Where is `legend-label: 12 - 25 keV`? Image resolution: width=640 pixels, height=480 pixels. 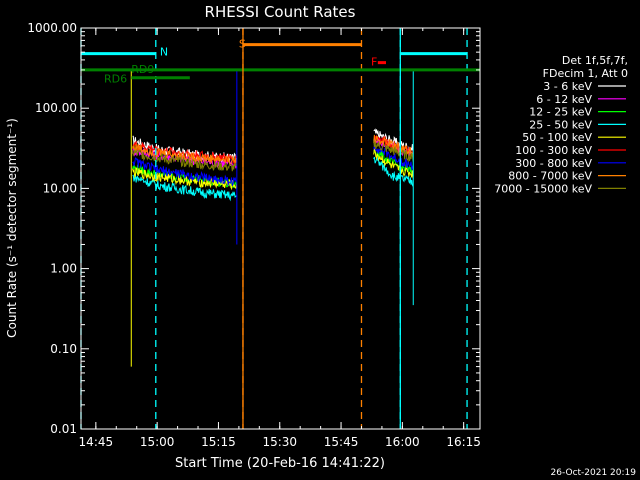 legend-label: 12 - 25 keV is located at coordinates (560, 112).